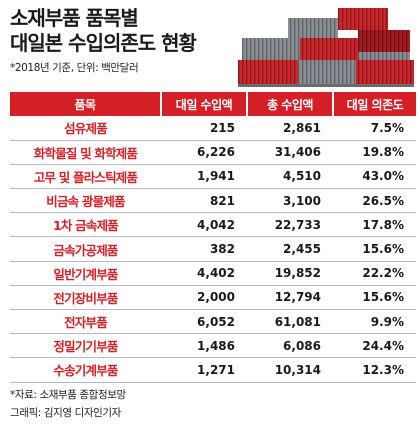 This screenshot has height=431, width=420. What do you see at coordinates (68, 404) in the screenshot?
I see `footer: *자료: 소재부품 종합정보망 그래픽: 김지영 디자인기자` at bounding box center [68, 404].